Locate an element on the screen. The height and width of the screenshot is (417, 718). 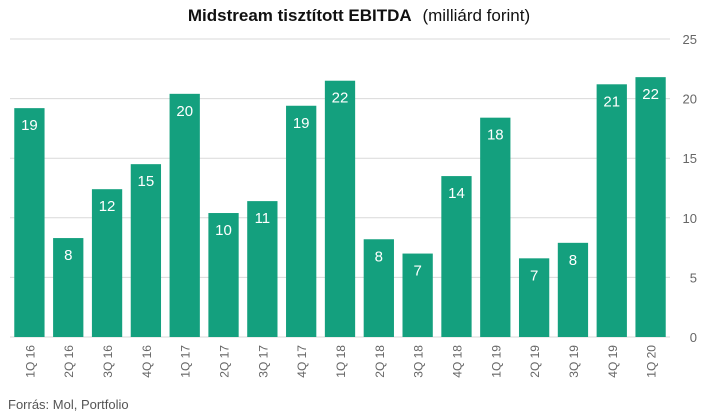
y-tick-label: 25 is located at coordinates (690, 39).